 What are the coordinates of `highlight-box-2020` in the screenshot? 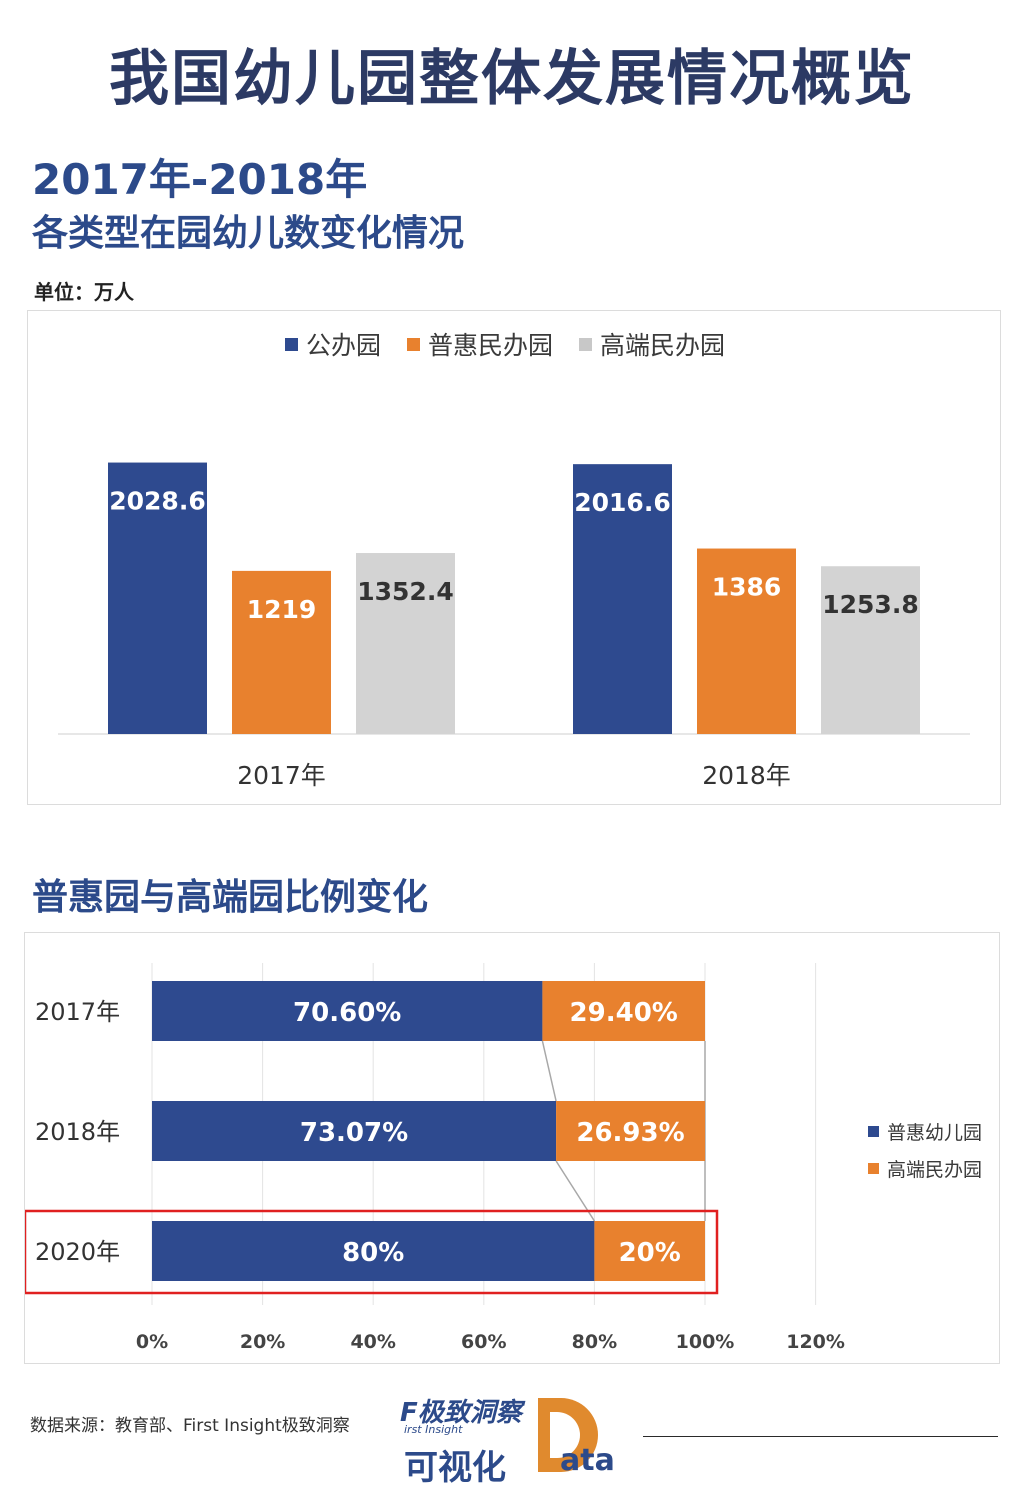 It's located at (372, 1252).